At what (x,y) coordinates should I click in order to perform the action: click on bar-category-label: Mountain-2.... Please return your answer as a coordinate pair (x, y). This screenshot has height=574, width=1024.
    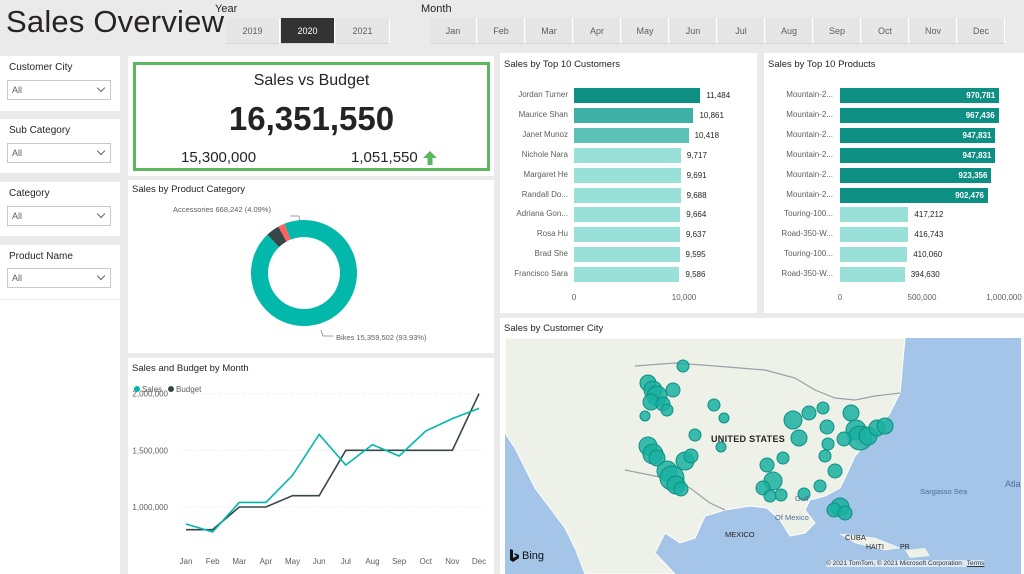
    Looking at the image, I should click on (809, 114).